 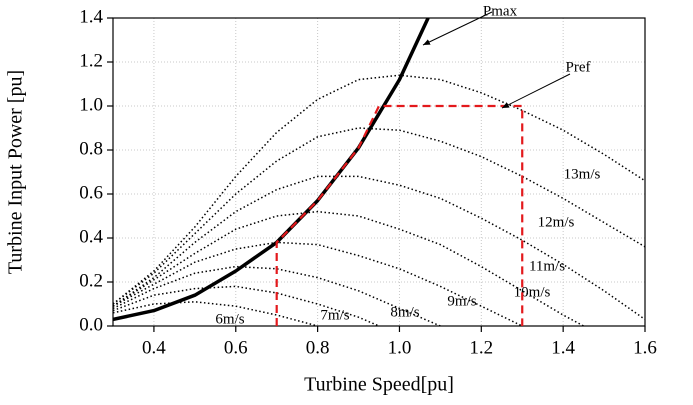 I want to click on y-tick-label: 1.4, so click(x=91, y=16).